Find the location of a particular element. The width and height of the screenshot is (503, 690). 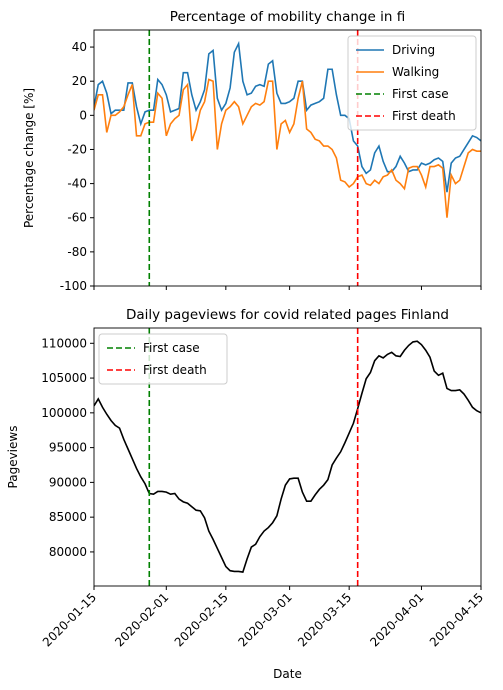

y-tick-label: 100000 is located at coordinates (64, 413).